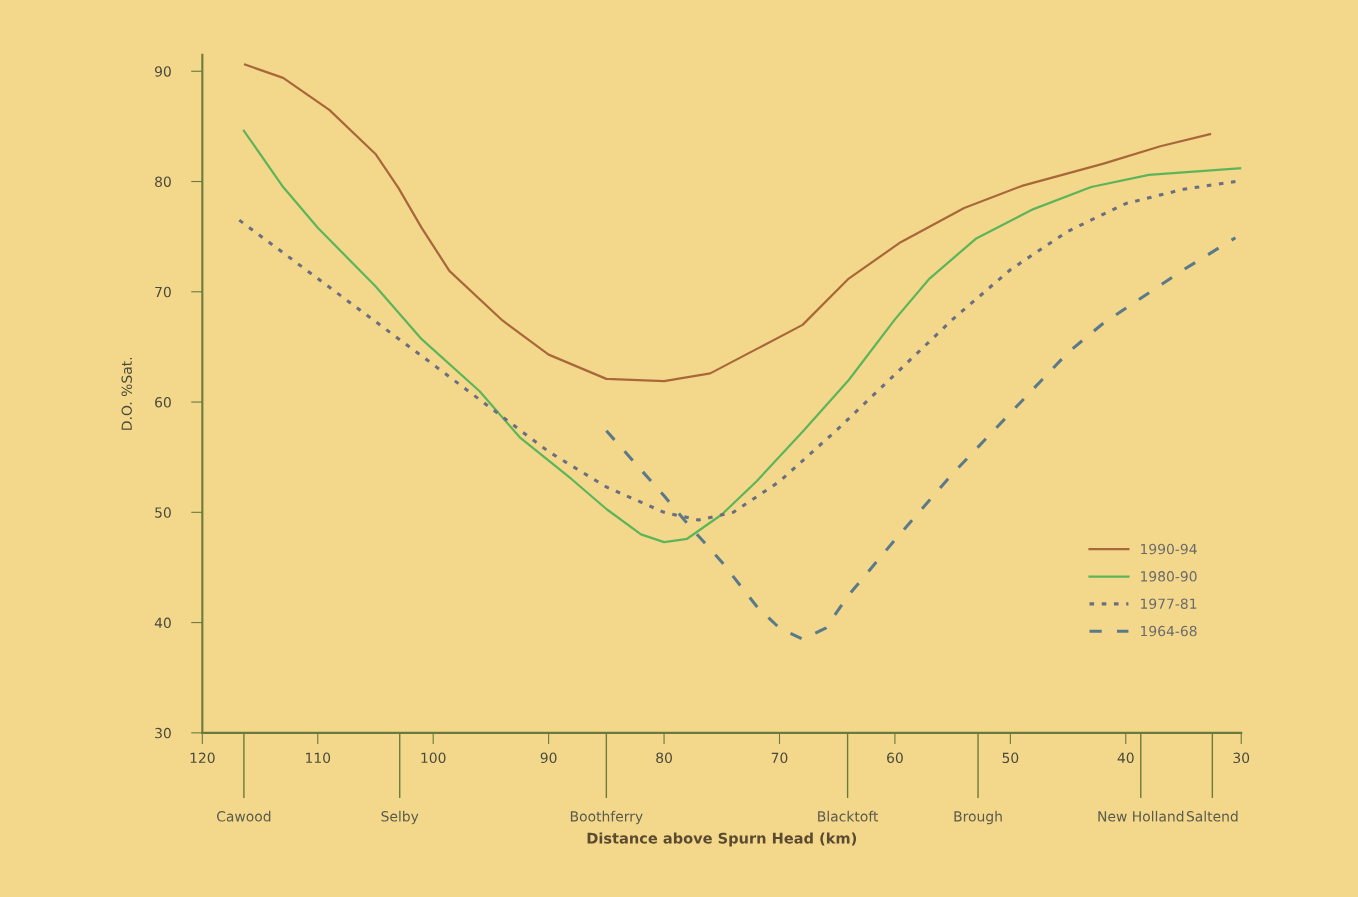  What do you see at coordinates (162, 623) in the screenshot?
I see `y-tick-label: 40` at bounding box center [162, 623].